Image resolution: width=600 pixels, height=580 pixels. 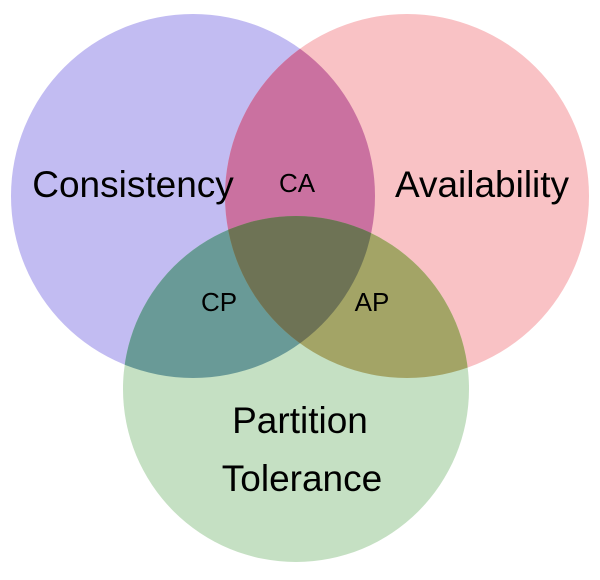 What do you see at coordinates (482, 184) in the screenshot?
I see `availability-label: Availability` at bounding box center [482, 184].